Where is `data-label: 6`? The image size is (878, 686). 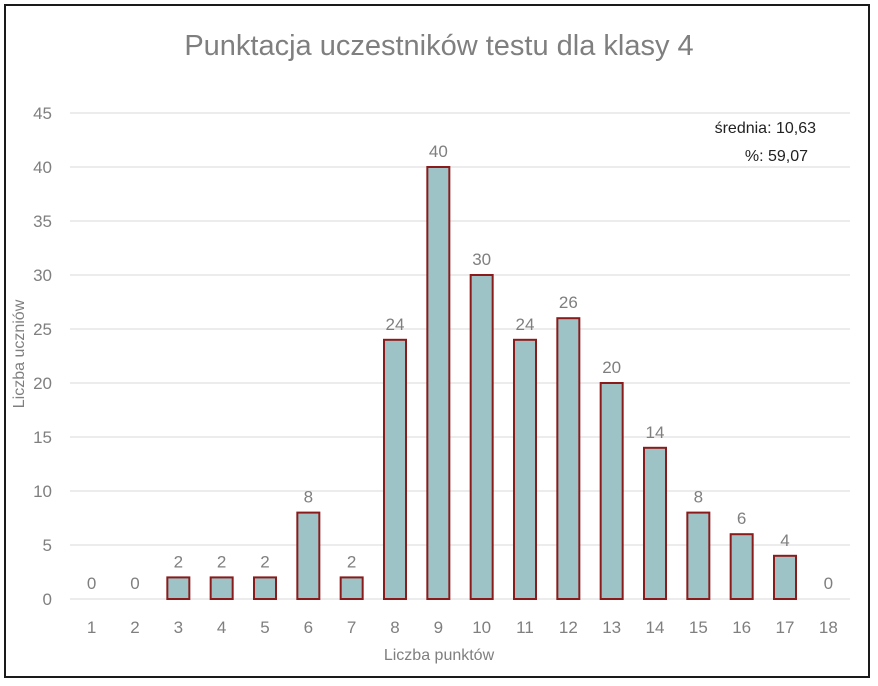
data-label: 6 is located at coordinates (741, 518).